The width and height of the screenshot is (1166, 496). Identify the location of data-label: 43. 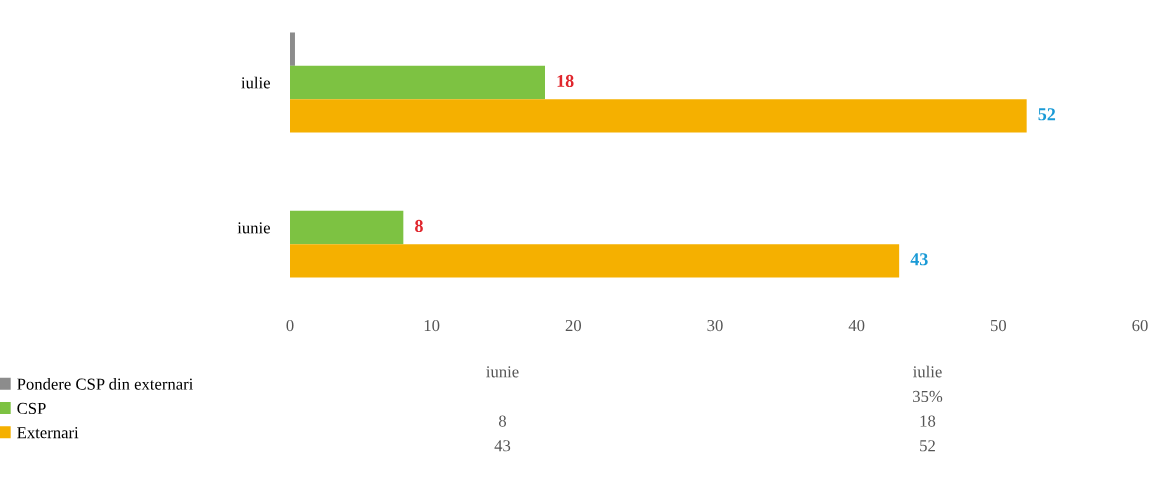
(919, 259).